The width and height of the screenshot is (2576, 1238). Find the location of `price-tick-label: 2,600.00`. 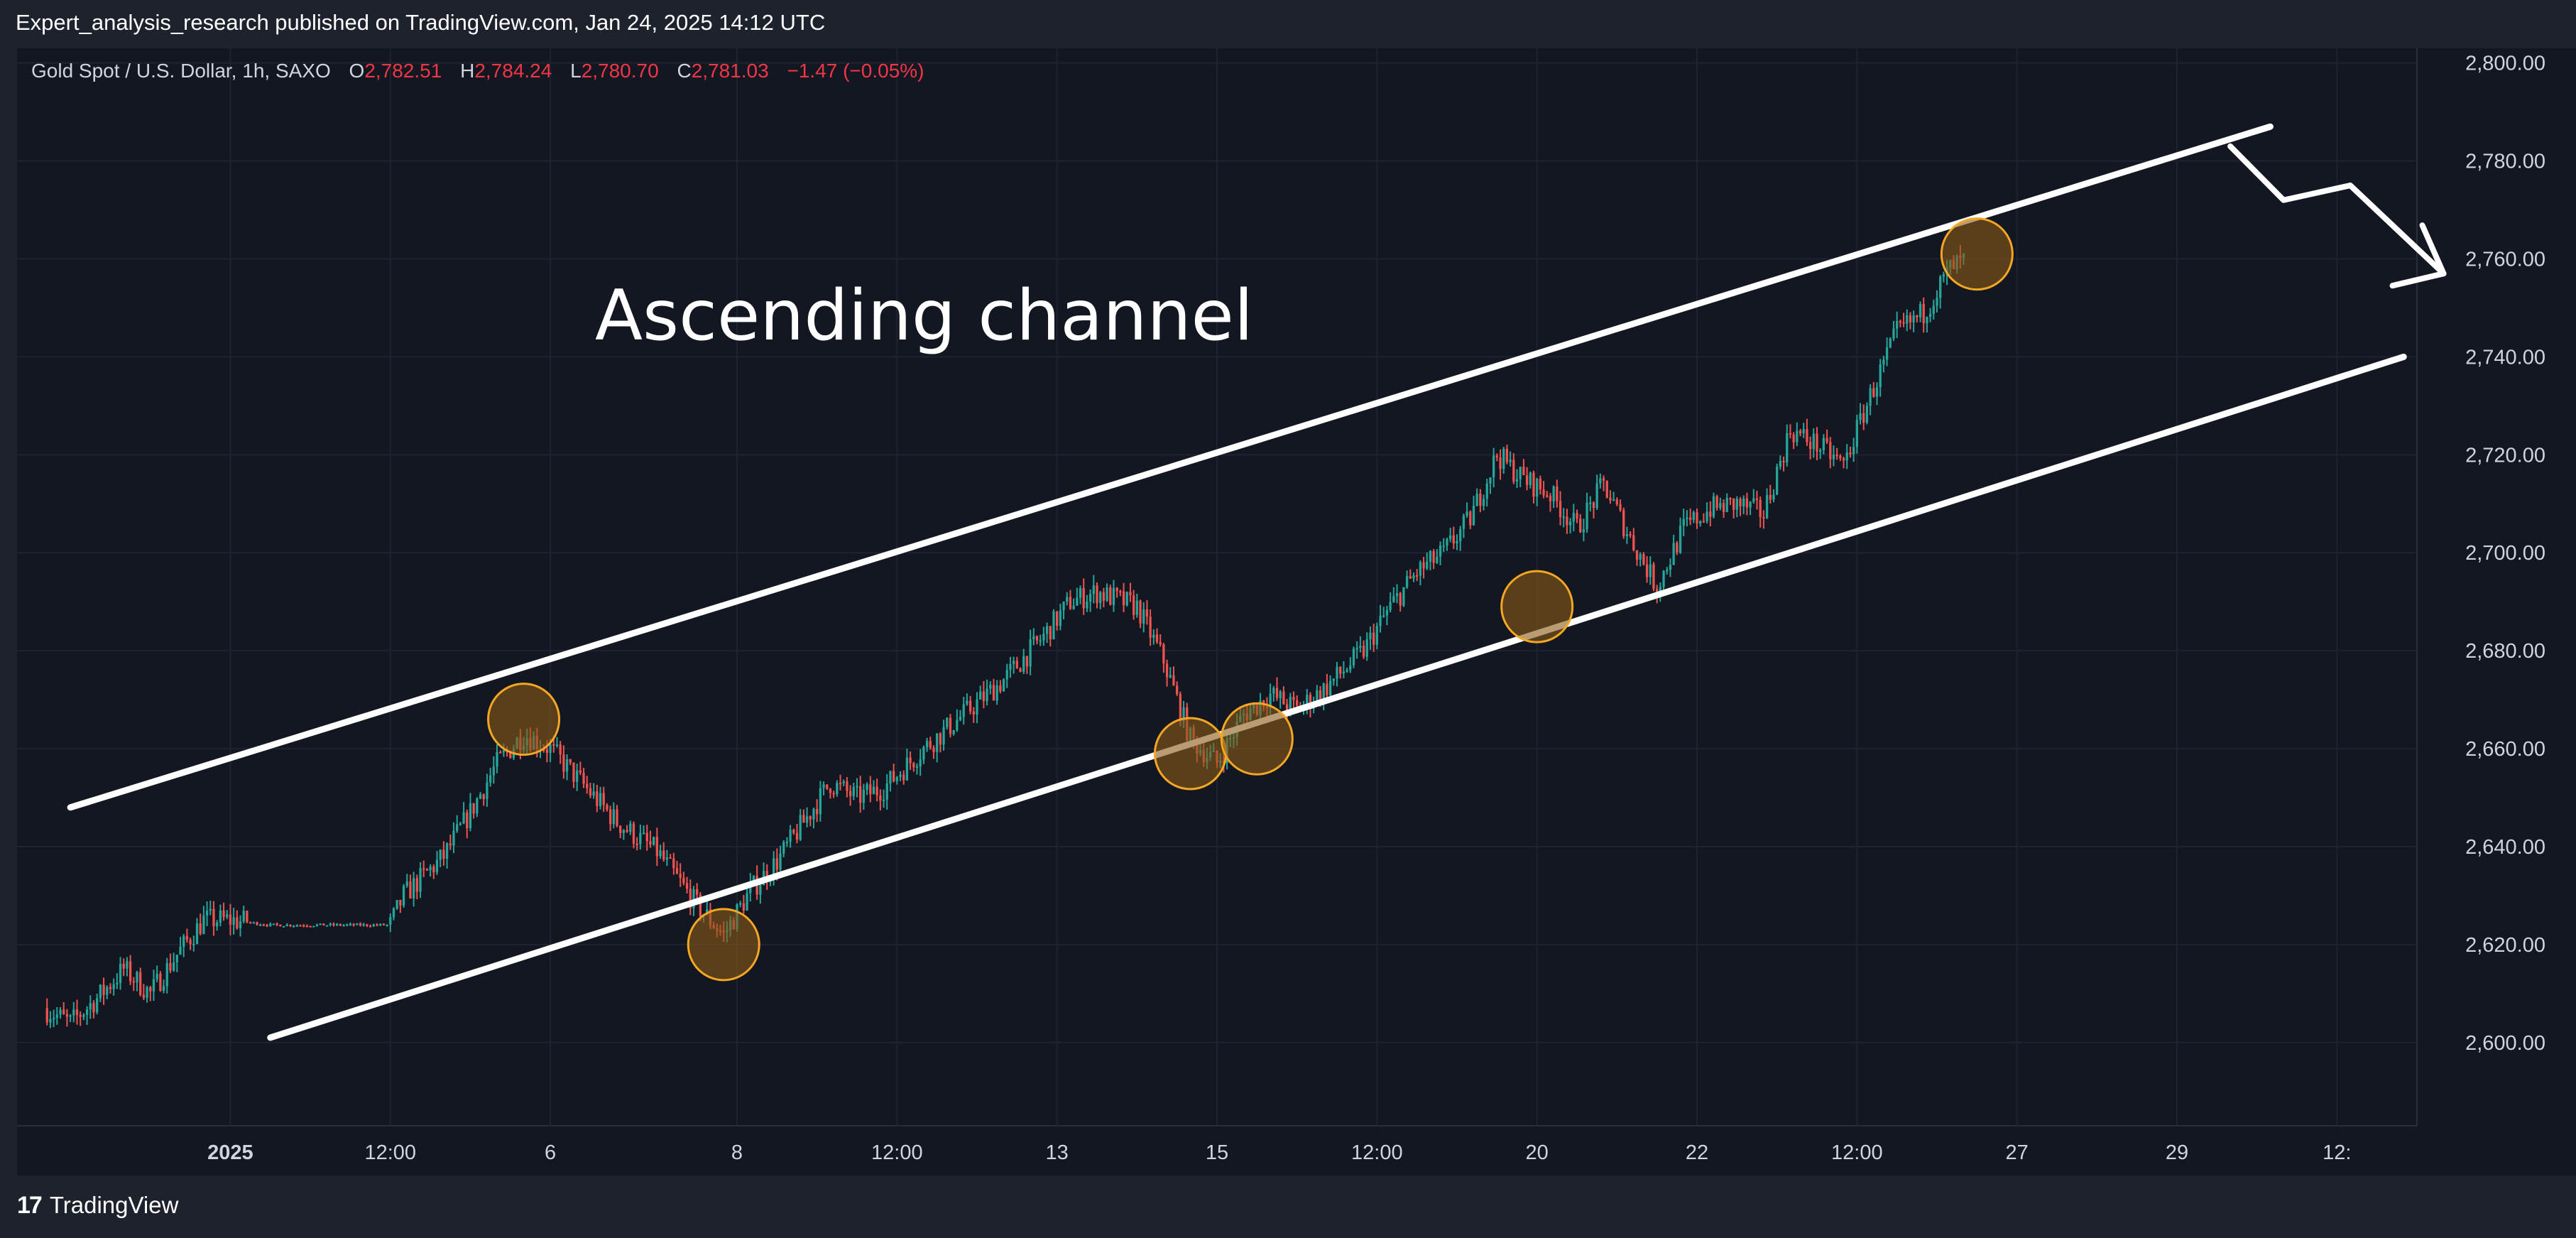

price-tick-label: 2,600.00 is located at coordinates (2505, 1043).